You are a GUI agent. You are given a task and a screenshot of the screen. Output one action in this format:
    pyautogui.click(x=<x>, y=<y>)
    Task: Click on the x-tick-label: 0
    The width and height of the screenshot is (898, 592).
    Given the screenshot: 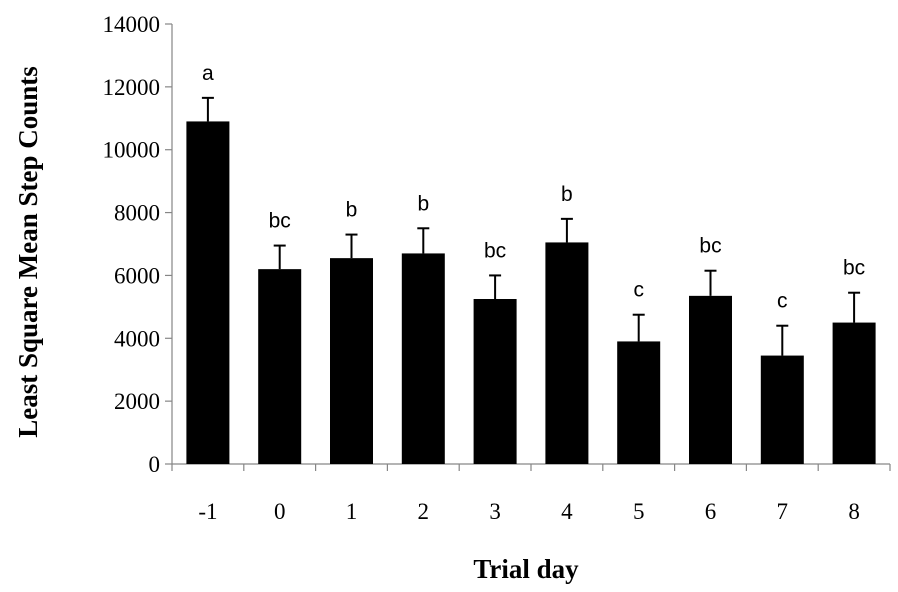 What is the action you would take?
    pyautogui.click(x=280, y=511)
    